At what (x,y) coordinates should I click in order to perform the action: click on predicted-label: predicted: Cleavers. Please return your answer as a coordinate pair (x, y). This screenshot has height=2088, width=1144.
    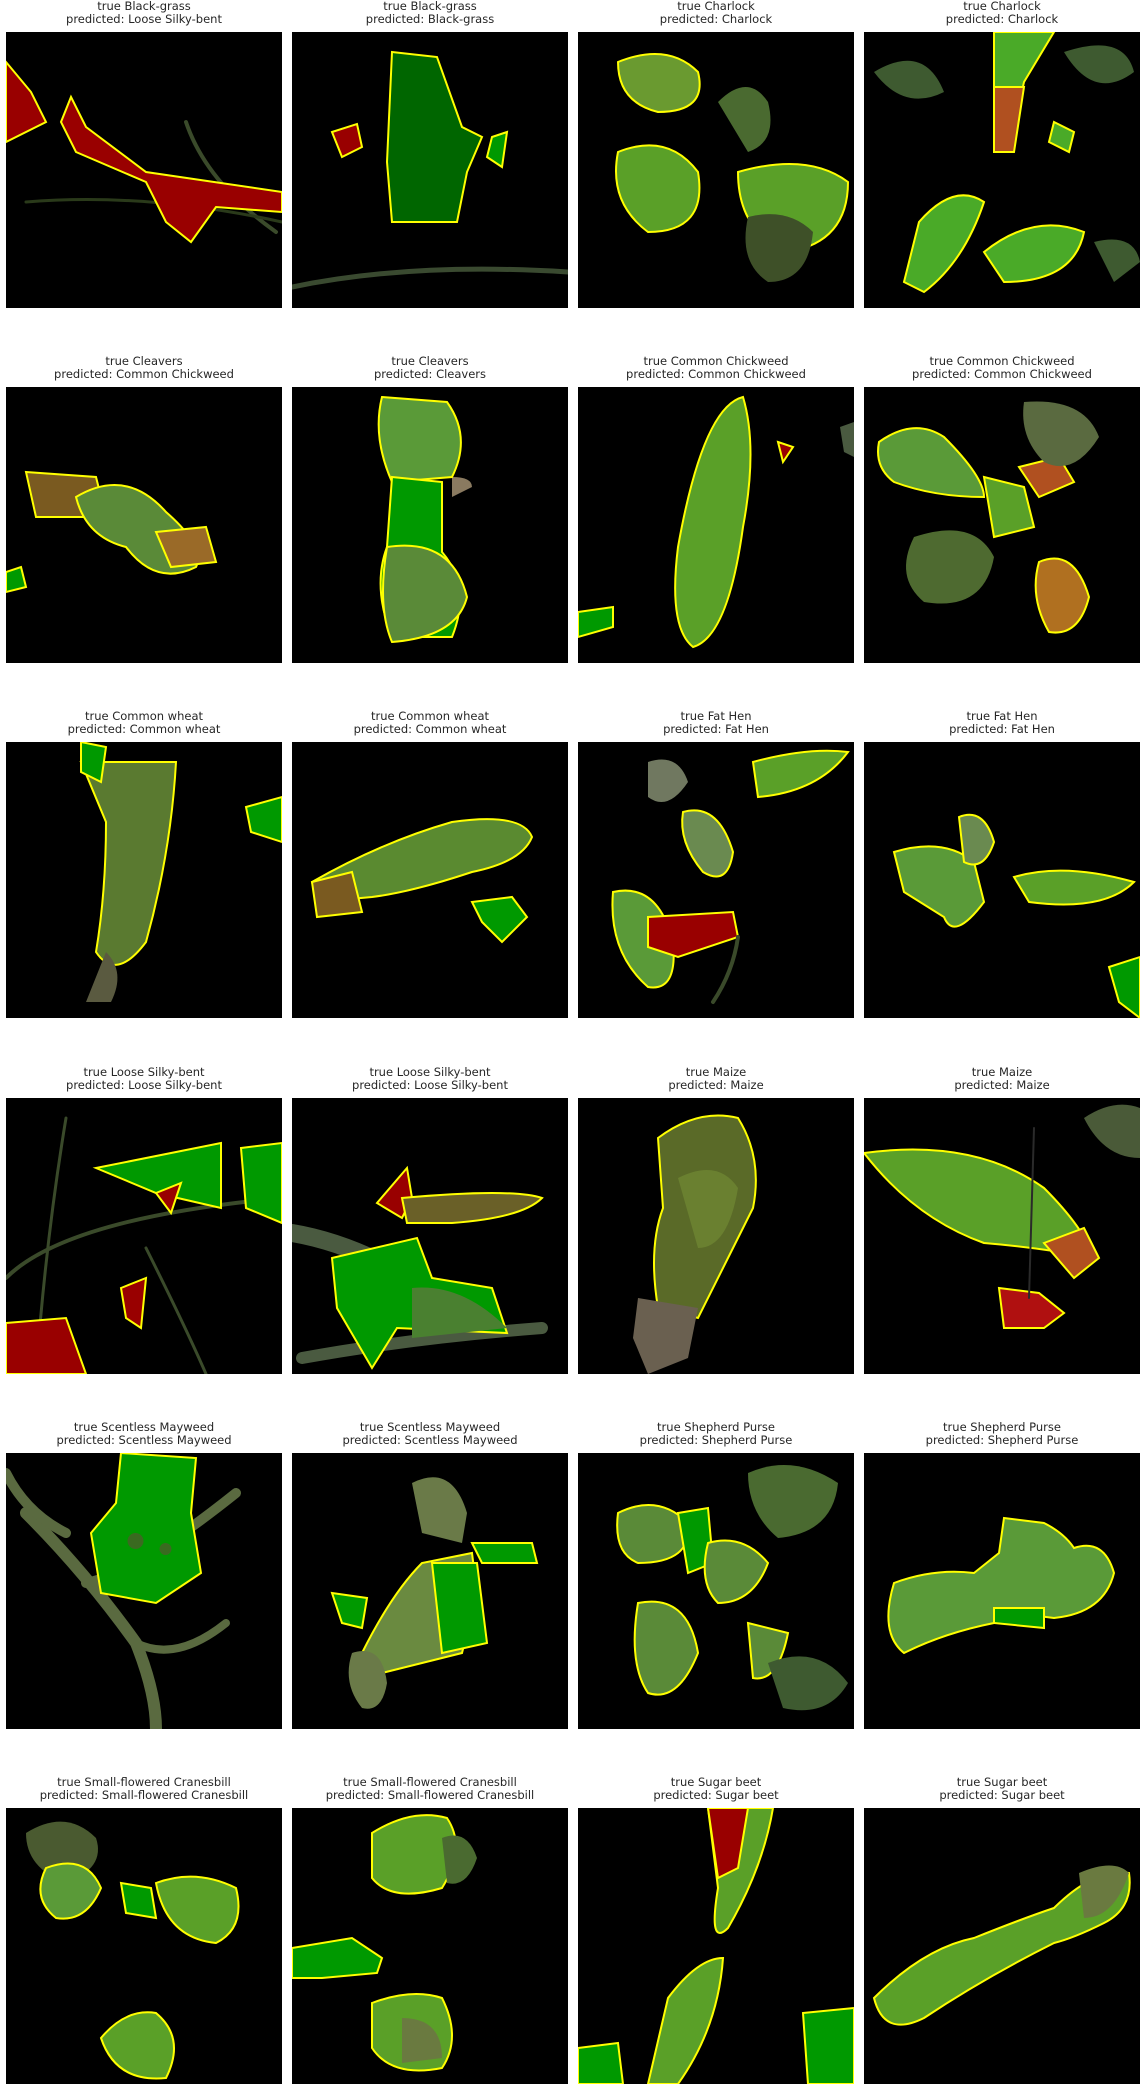
    Looking at the image, I should click on (430, 373).